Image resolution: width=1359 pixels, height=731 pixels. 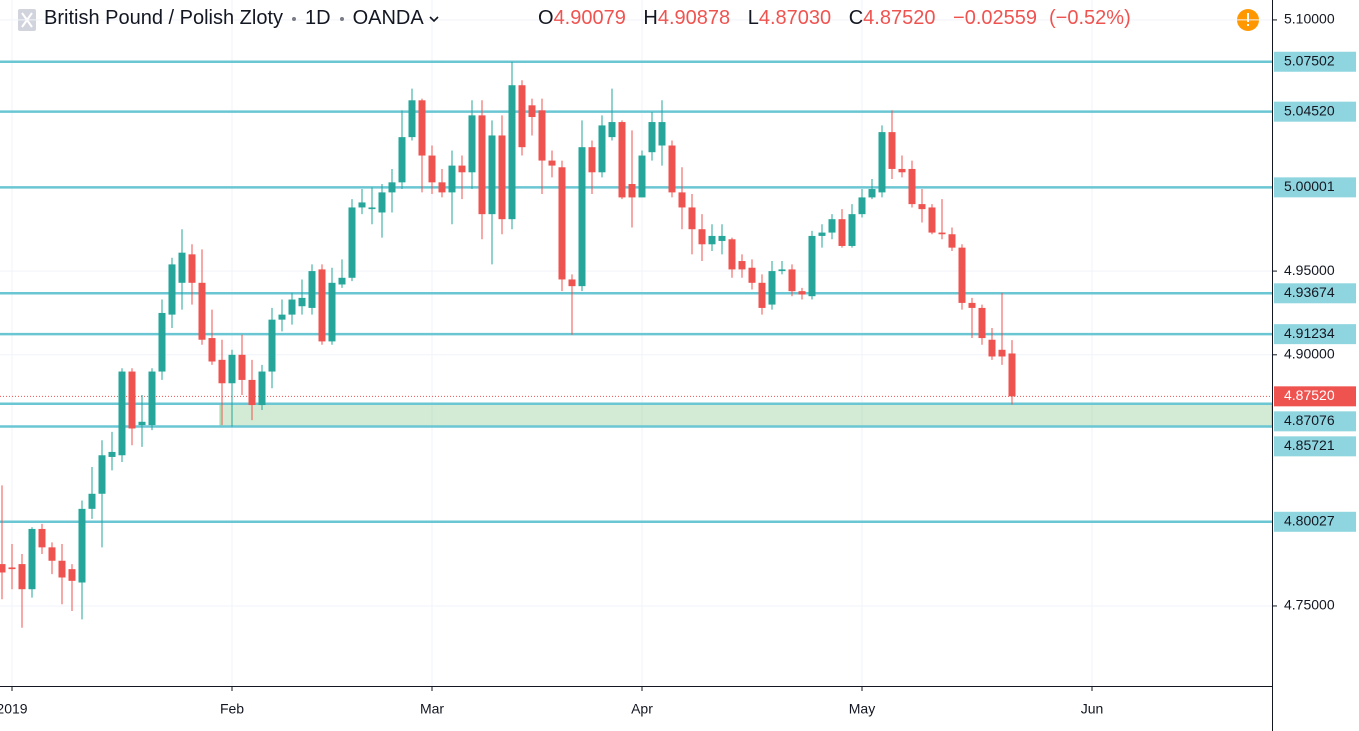 I want to click on price-badge-label: 4.87076, so click(x=1309, y=420).